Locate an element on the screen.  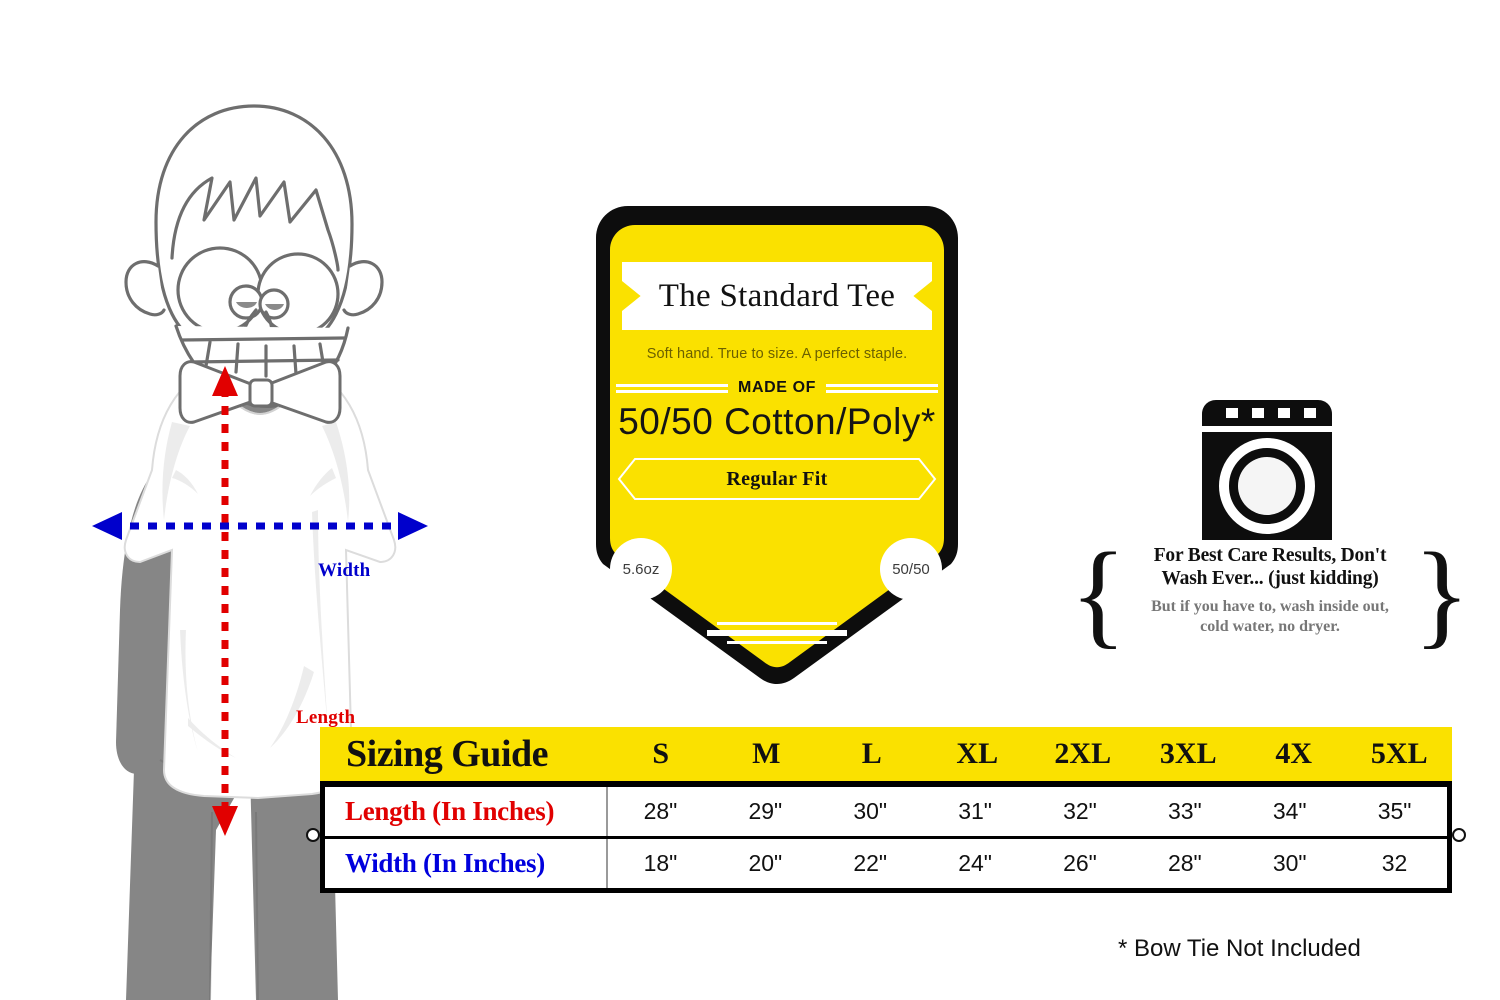
length-3xl: 33" is located at coordinates (1184, 811).